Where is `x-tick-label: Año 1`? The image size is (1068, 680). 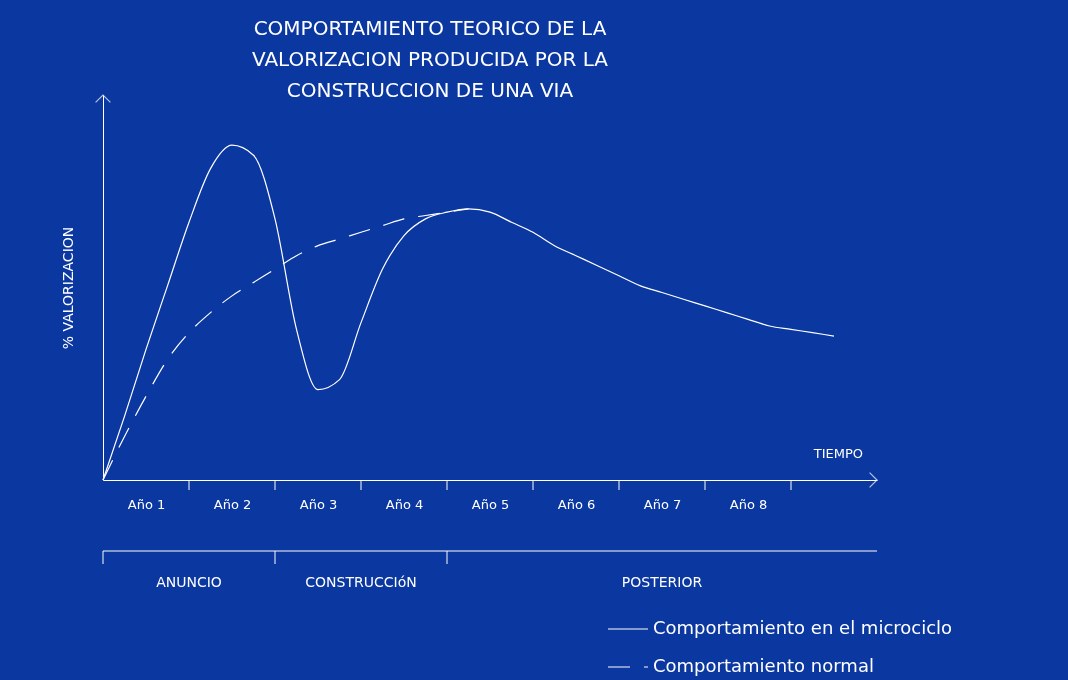 x-tick-label: Año 1 is located at coordinates (146, 504).